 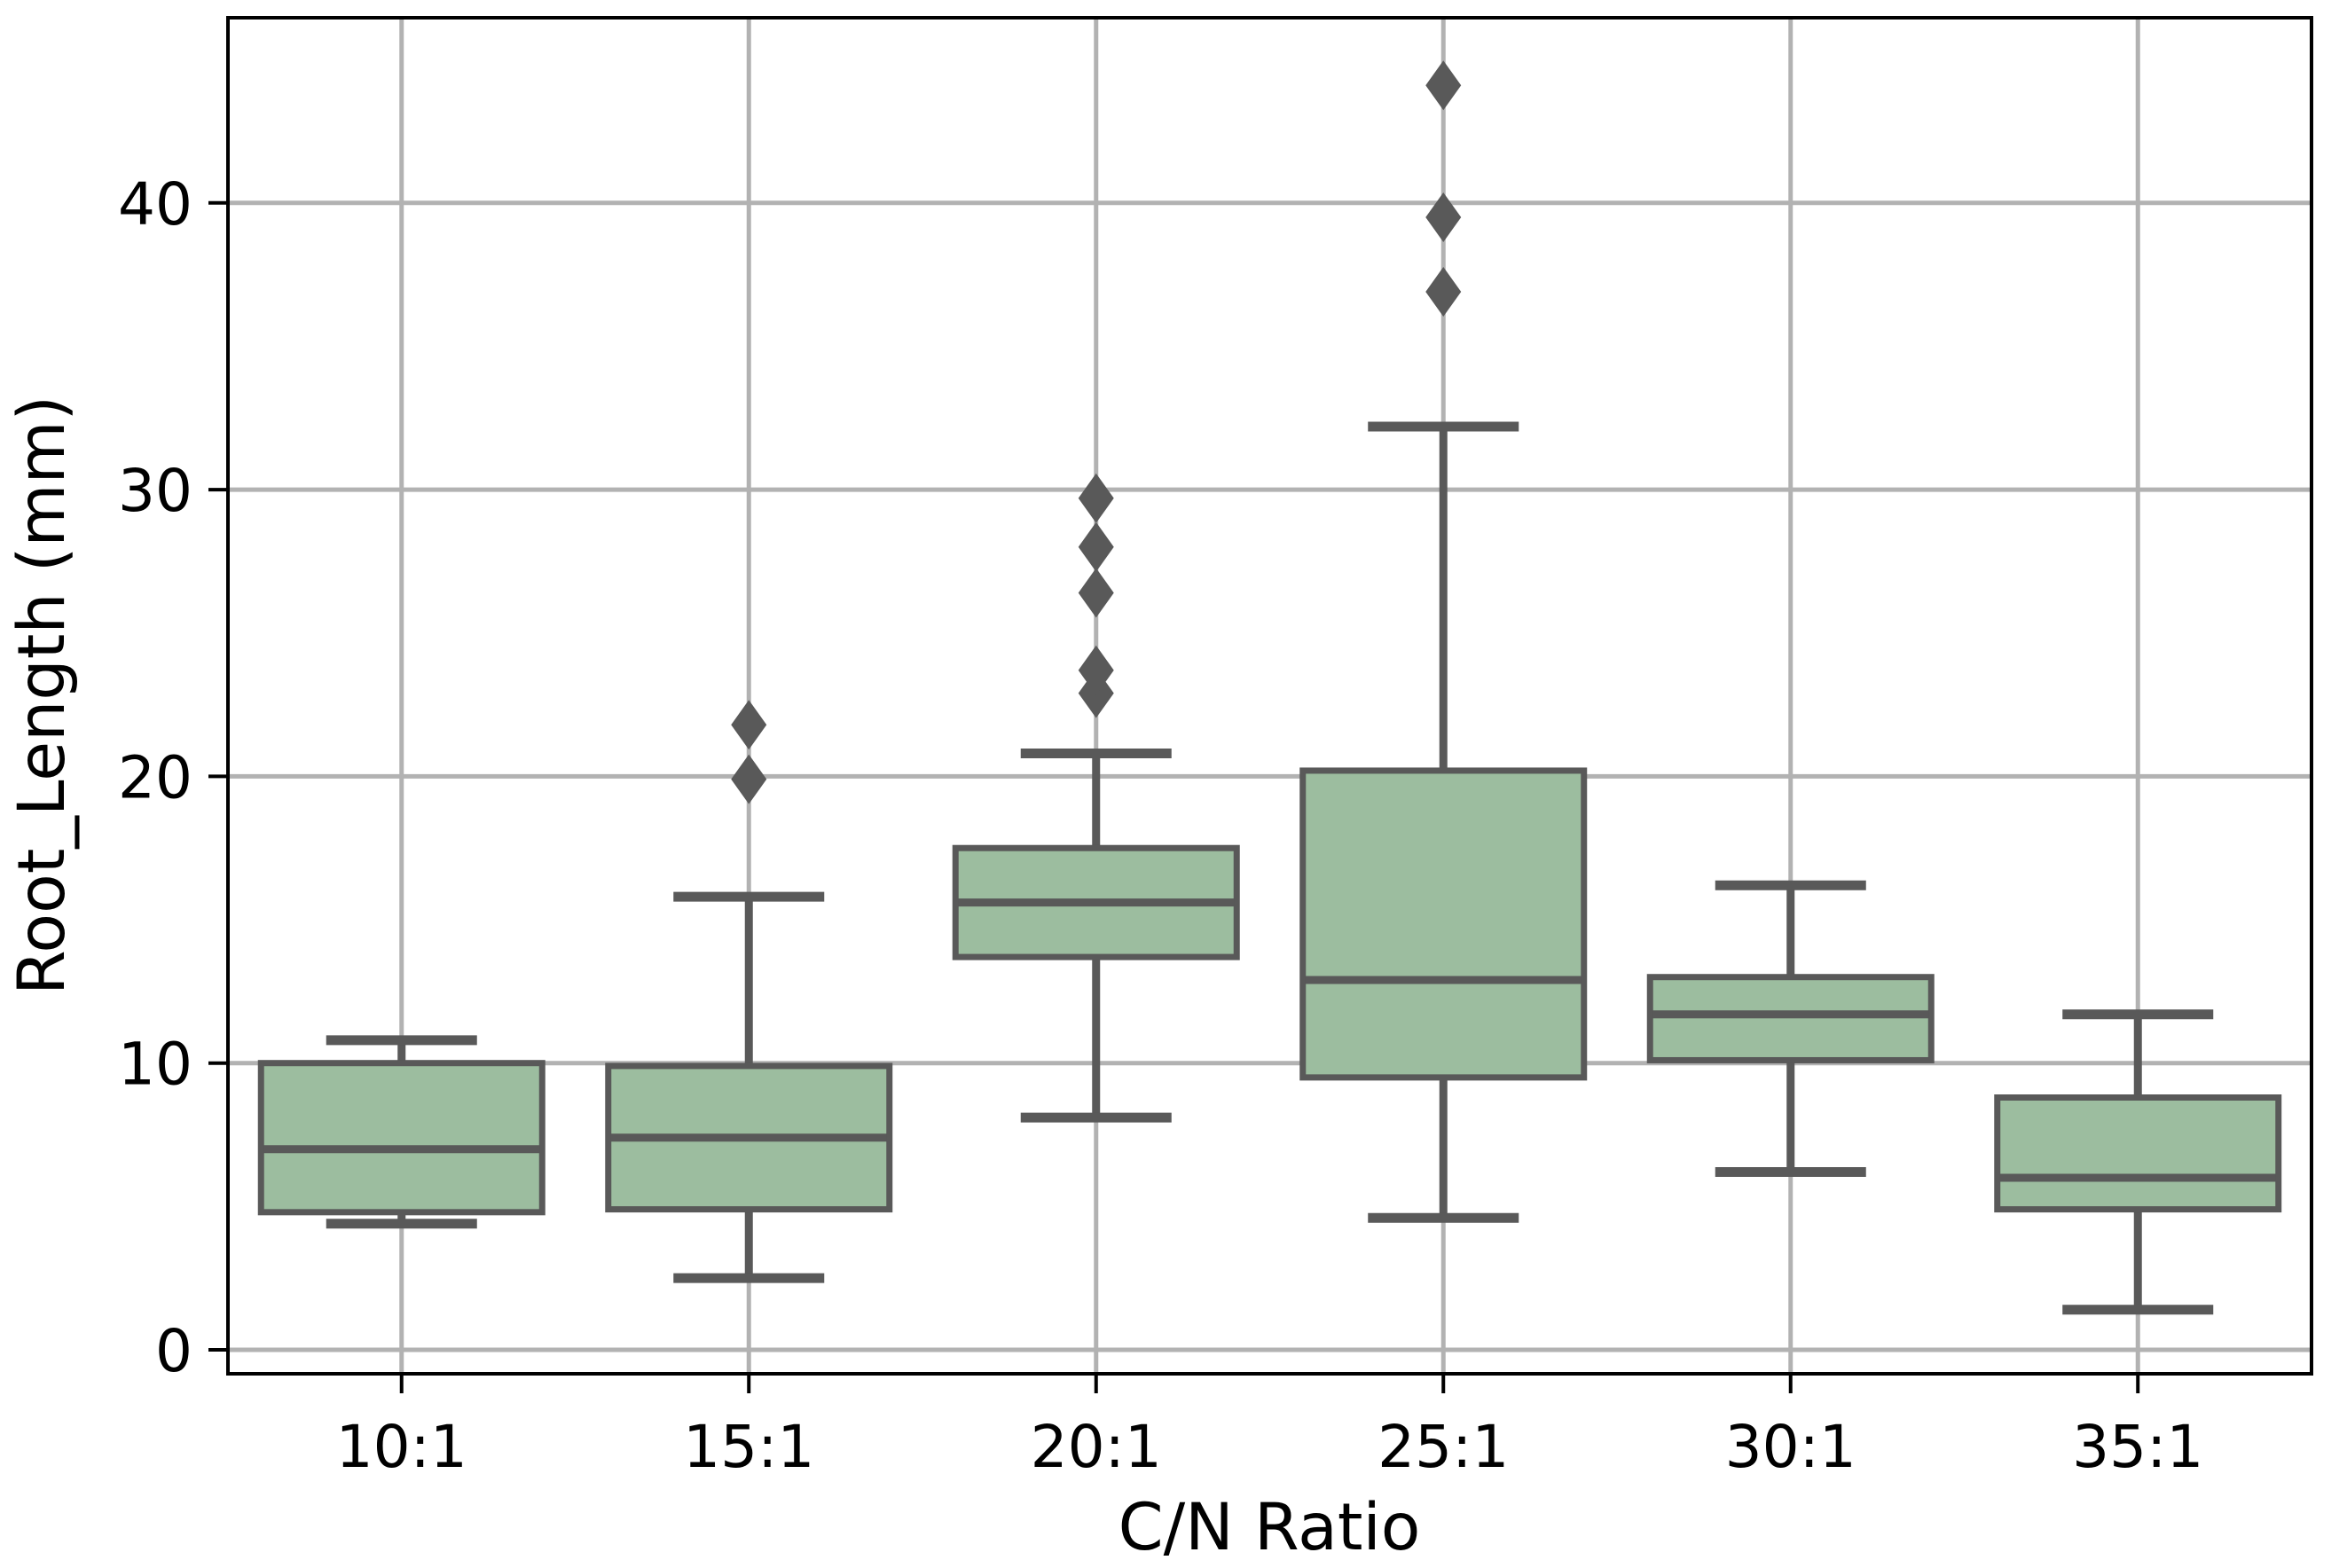 I want to click on y-tick-label: 10, so click(x=155, y=1065).